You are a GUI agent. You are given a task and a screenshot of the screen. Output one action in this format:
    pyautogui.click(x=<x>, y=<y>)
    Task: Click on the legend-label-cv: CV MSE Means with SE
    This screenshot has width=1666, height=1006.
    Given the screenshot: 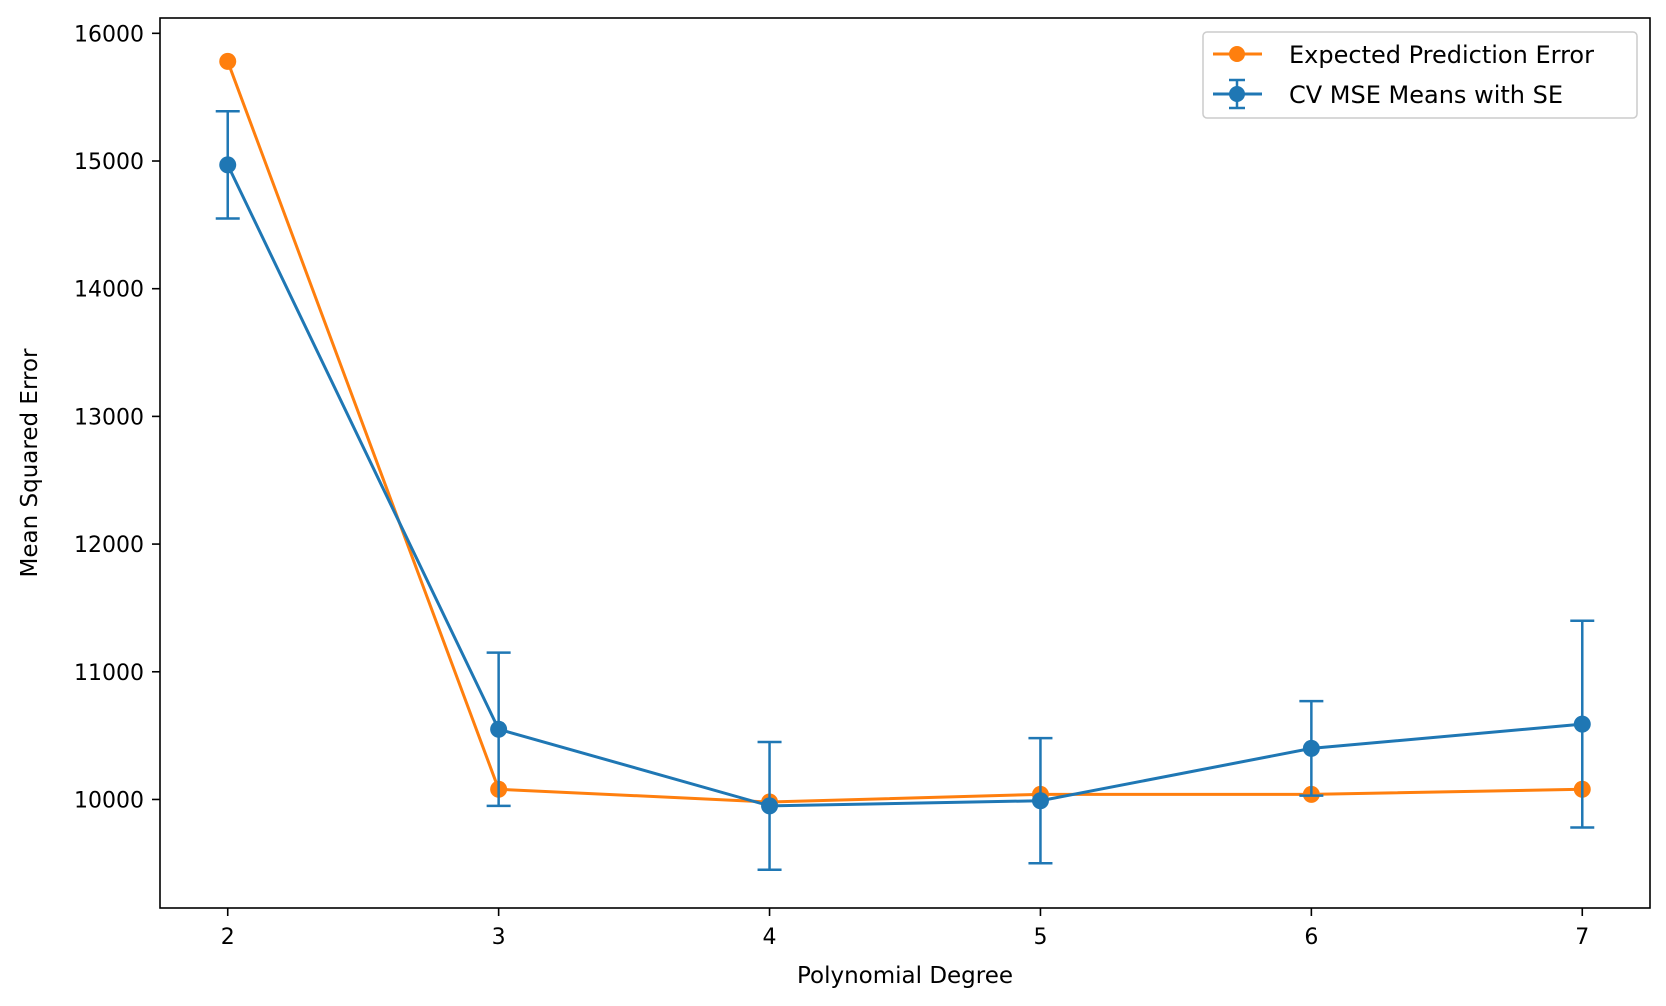 What is the action you would take?
    pyautogui.click(x=1426, y=95)
    